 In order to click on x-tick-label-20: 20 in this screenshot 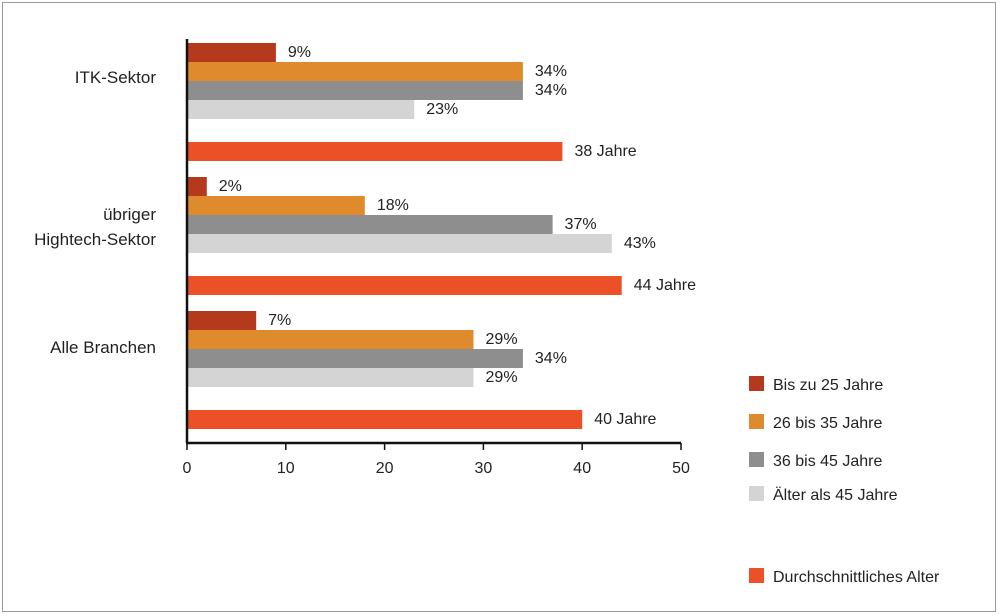, I will do `click(385, 468)`.